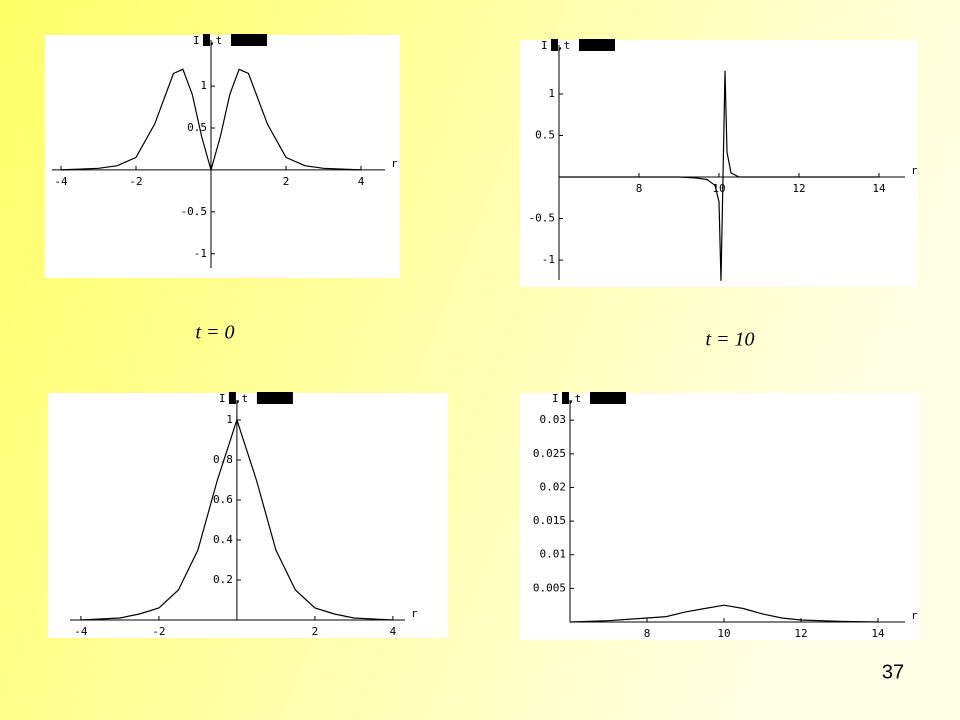 The image size is (960, 720). Describe the element at coordinates (223, 499) in the screenshot. I see `y-tick-label: 0.6` at that location.